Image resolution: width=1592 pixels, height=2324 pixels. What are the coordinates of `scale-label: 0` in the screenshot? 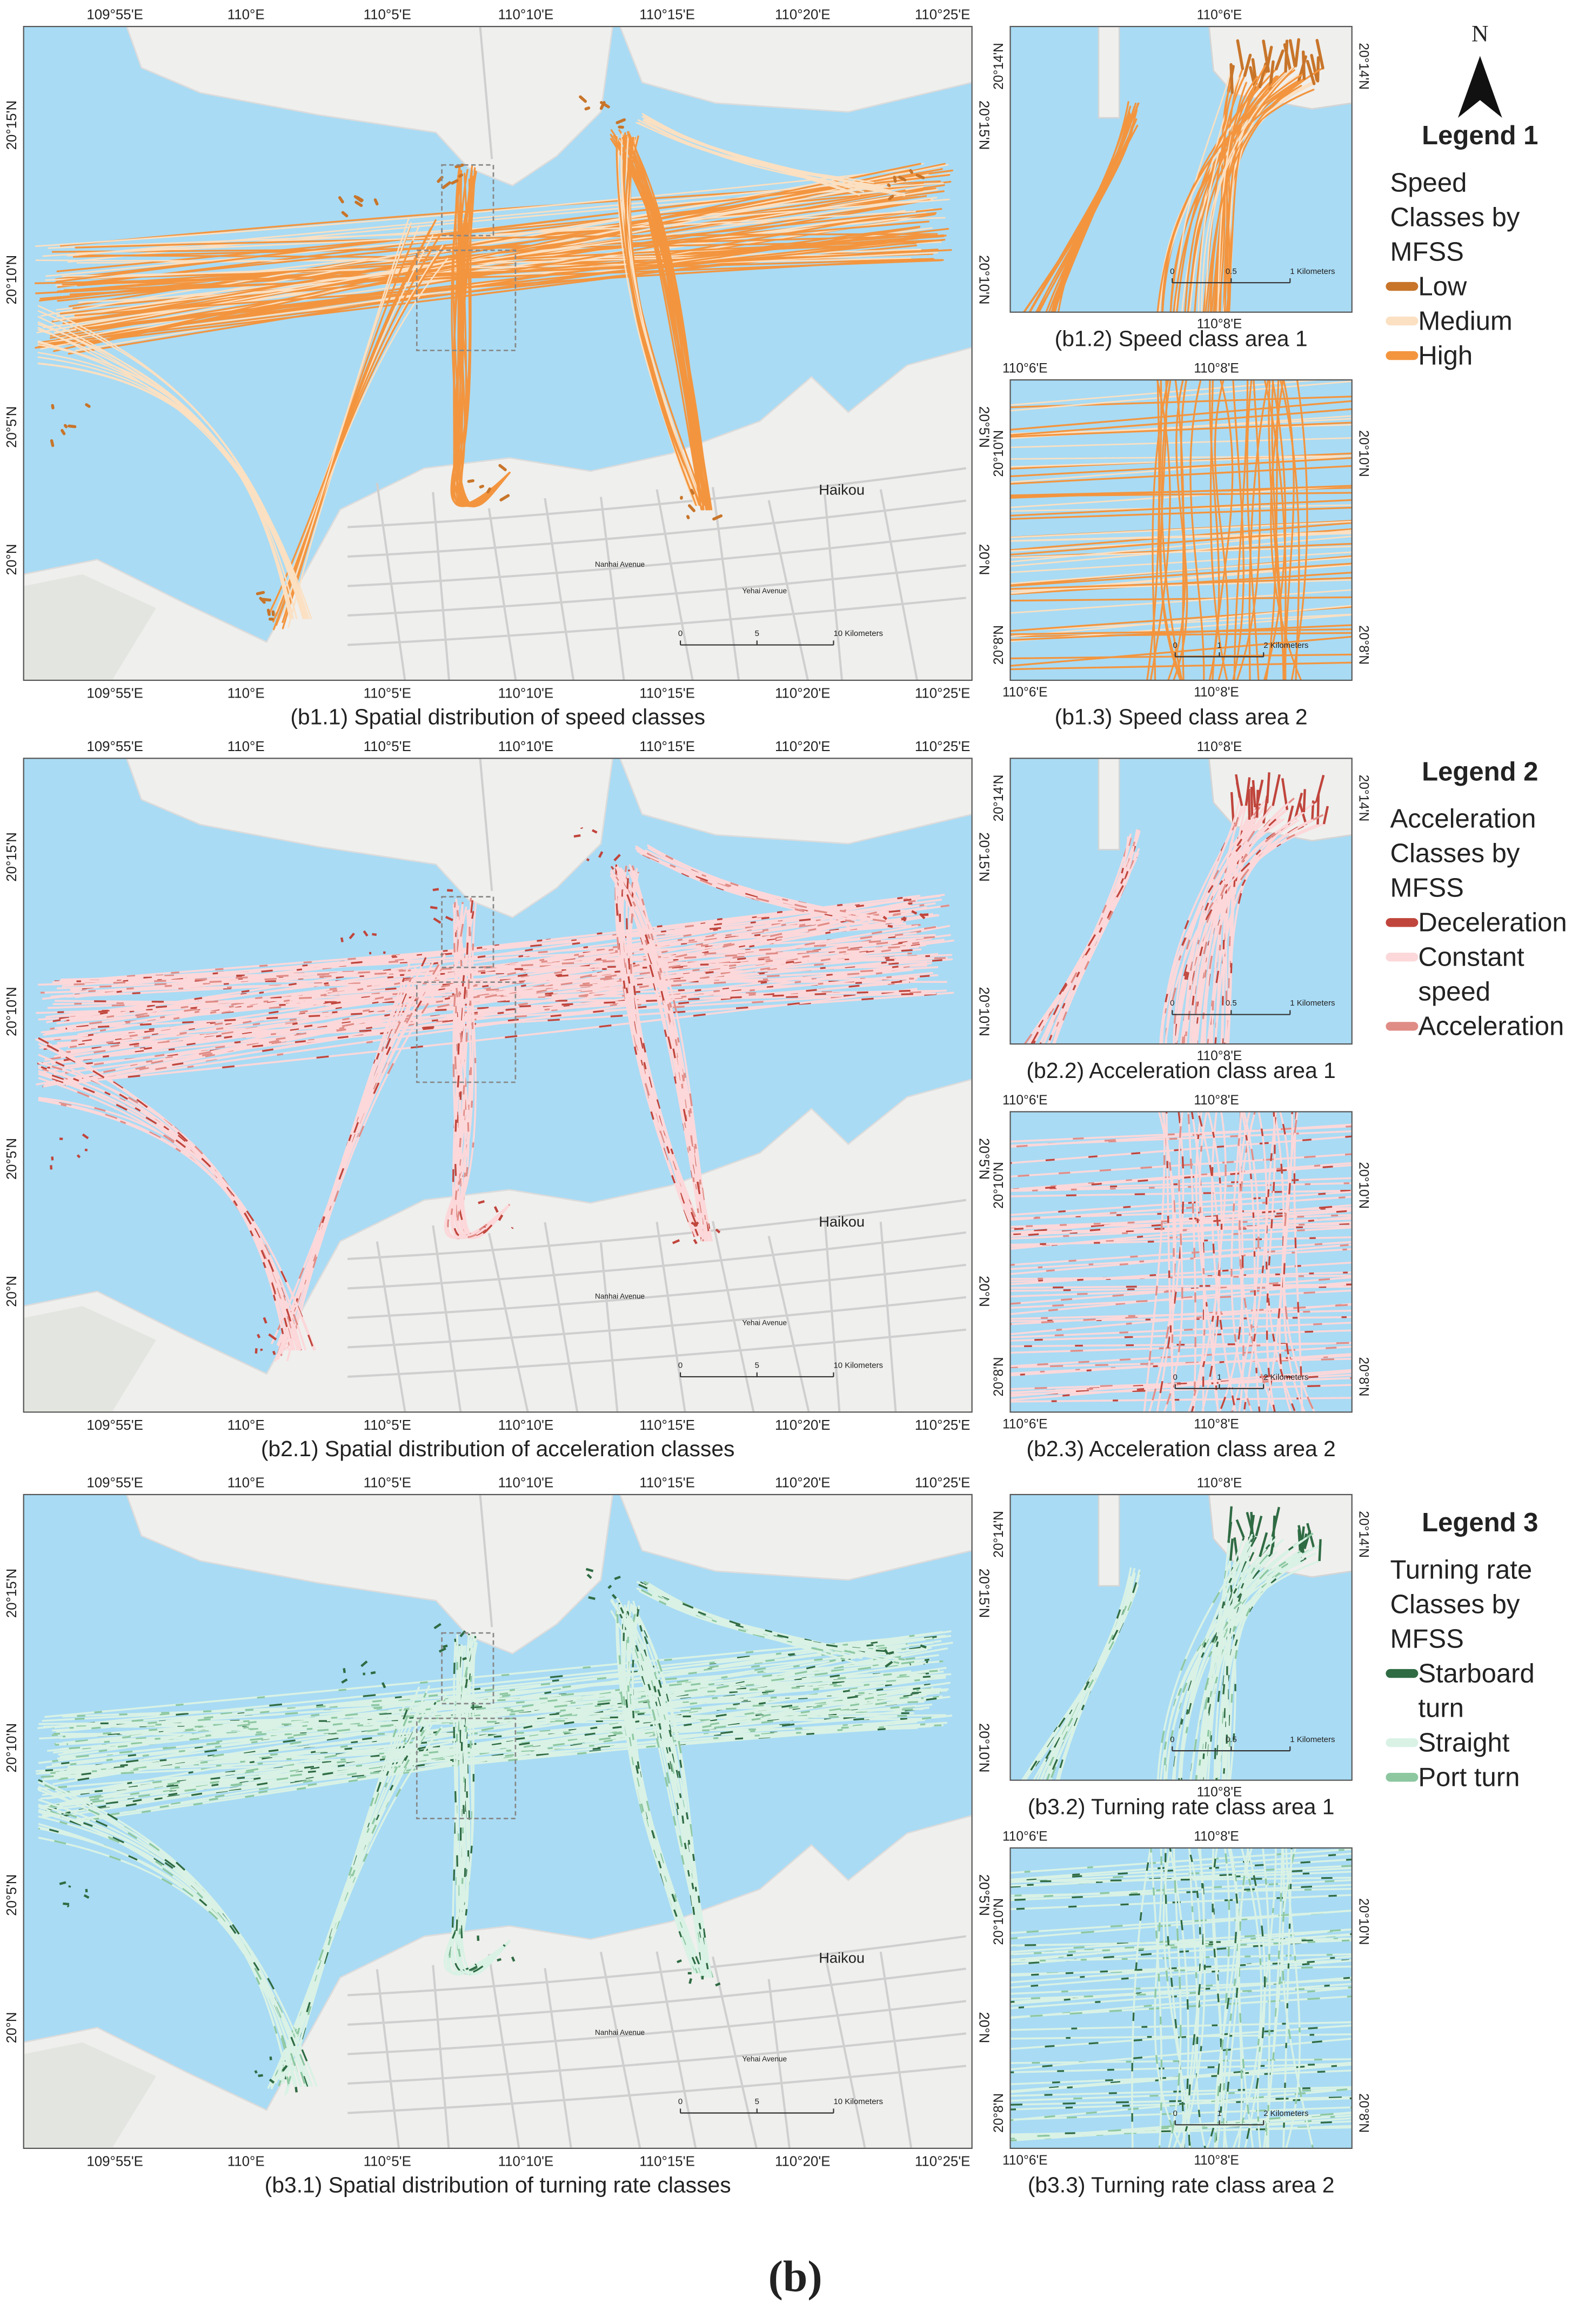 It's located at (680, 2101).